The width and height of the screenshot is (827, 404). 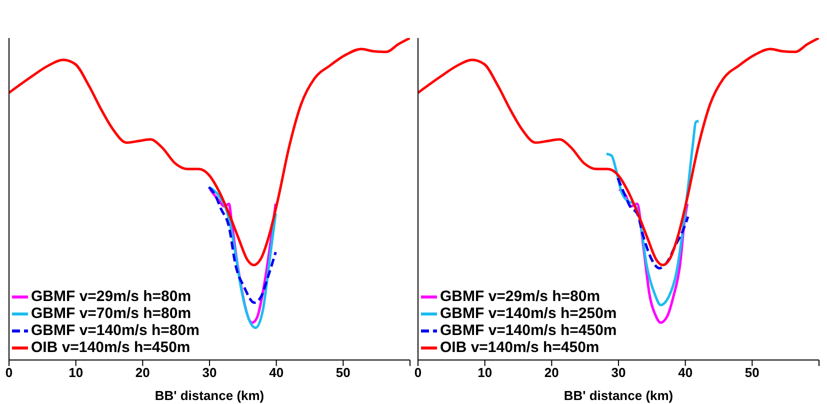 I want to click on legend-label: GBMF v=140m/s h=450m, so click(x=528, y=330).